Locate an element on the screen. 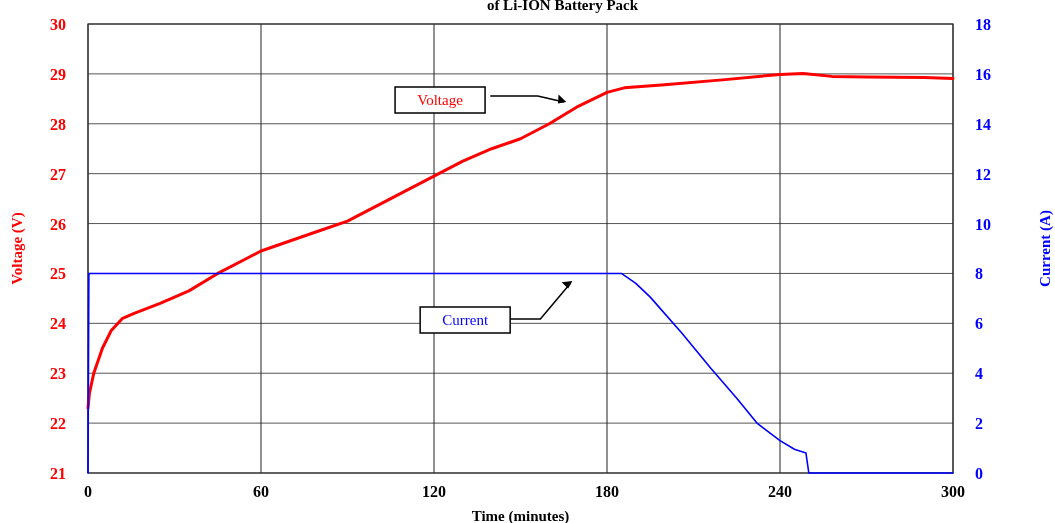 The image size is (1055, 523). y-tick-label: 27 is located at coordinates (58, 174).